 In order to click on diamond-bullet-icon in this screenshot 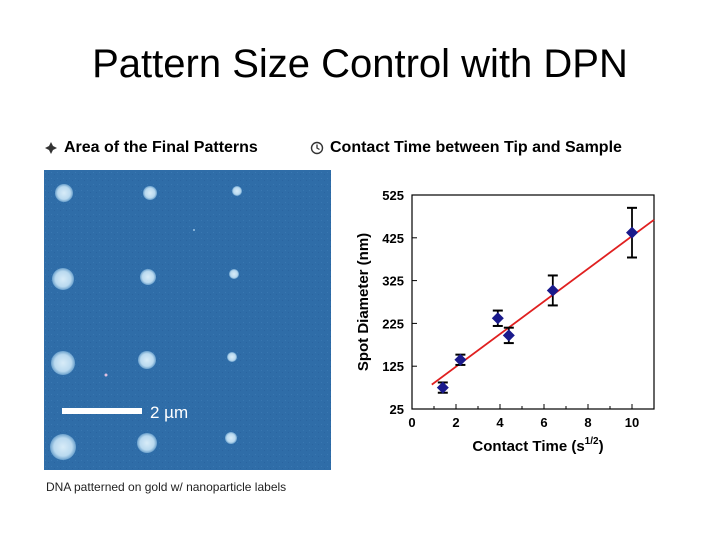, I will do `click(51, 148)`.